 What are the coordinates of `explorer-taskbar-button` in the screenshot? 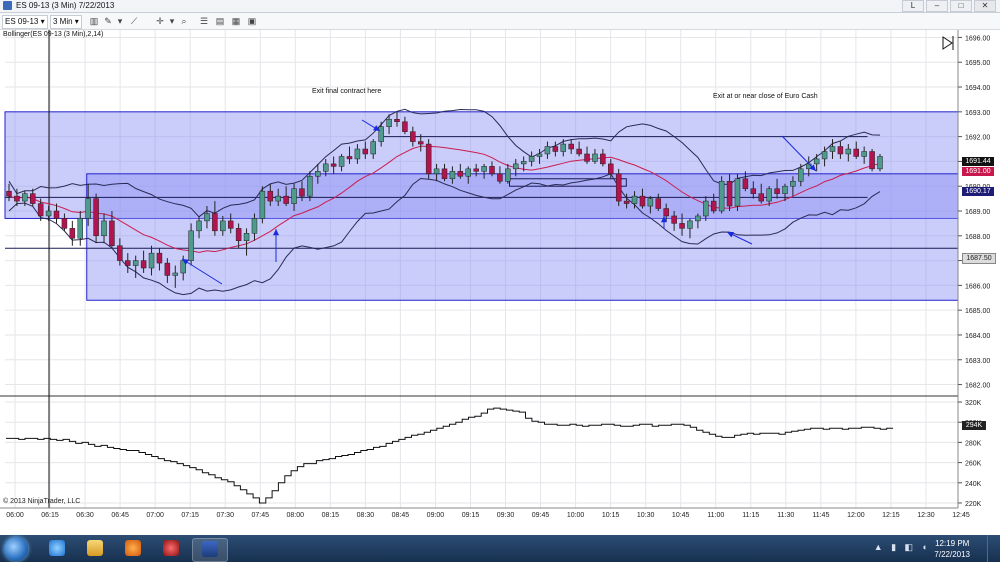 It's located at (95, 549).